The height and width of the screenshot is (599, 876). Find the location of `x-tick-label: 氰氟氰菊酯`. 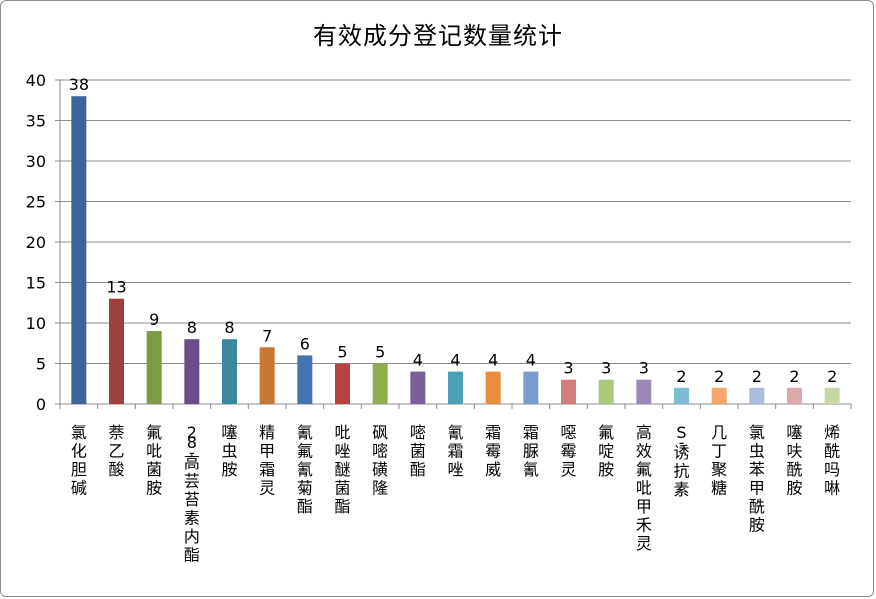

x-tick-label: 氰氟氰菊酯 is located at coordinates (305, 469).